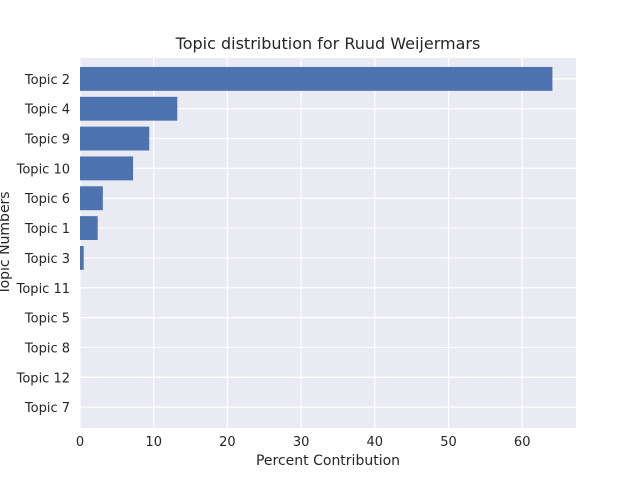  What do you see at coordinates (47, 319) in the screenshot?
I see `y-tick-label: Topic 5` at bounding box center [47, 319].